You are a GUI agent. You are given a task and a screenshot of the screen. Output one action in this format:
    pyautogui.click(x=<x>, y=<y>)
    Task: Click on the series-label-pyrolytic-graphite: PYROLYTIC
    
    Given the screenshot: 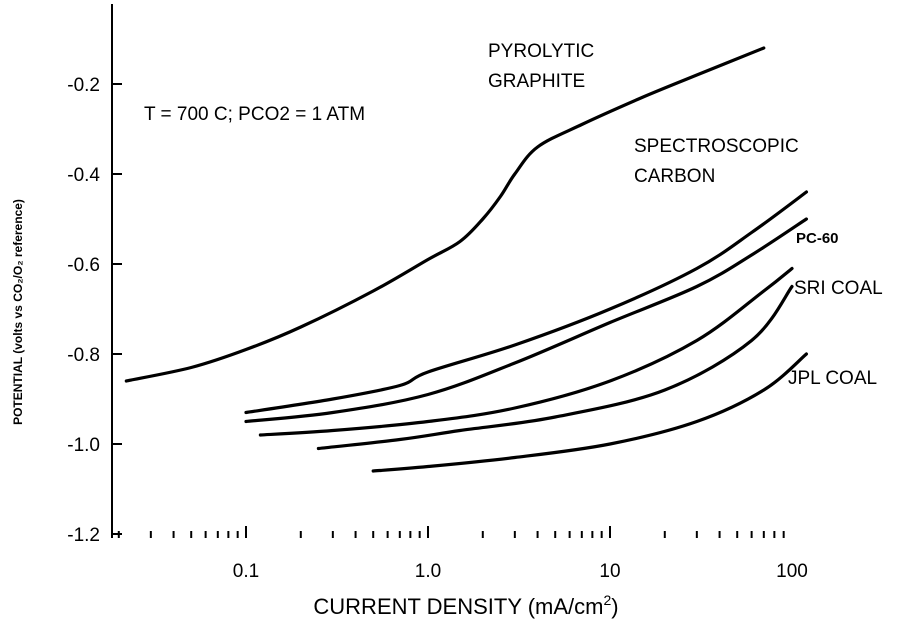 What is the action you would take?
    pyautogui.click(x=541, y=51)
    